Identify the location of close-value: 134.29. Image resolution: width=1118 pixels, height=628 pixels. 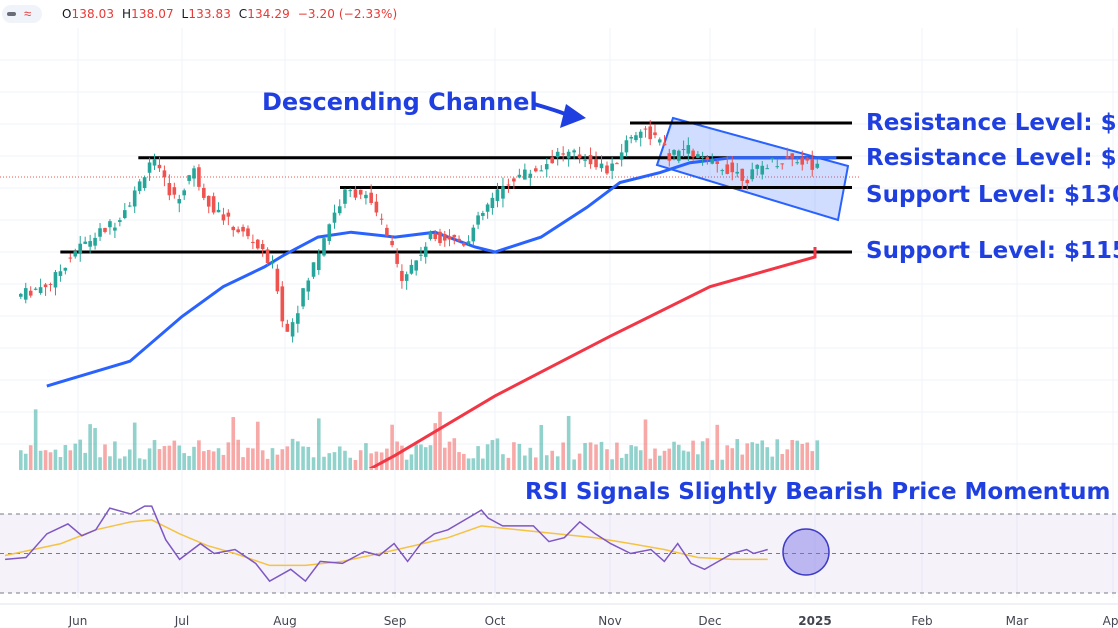
(268, 14).